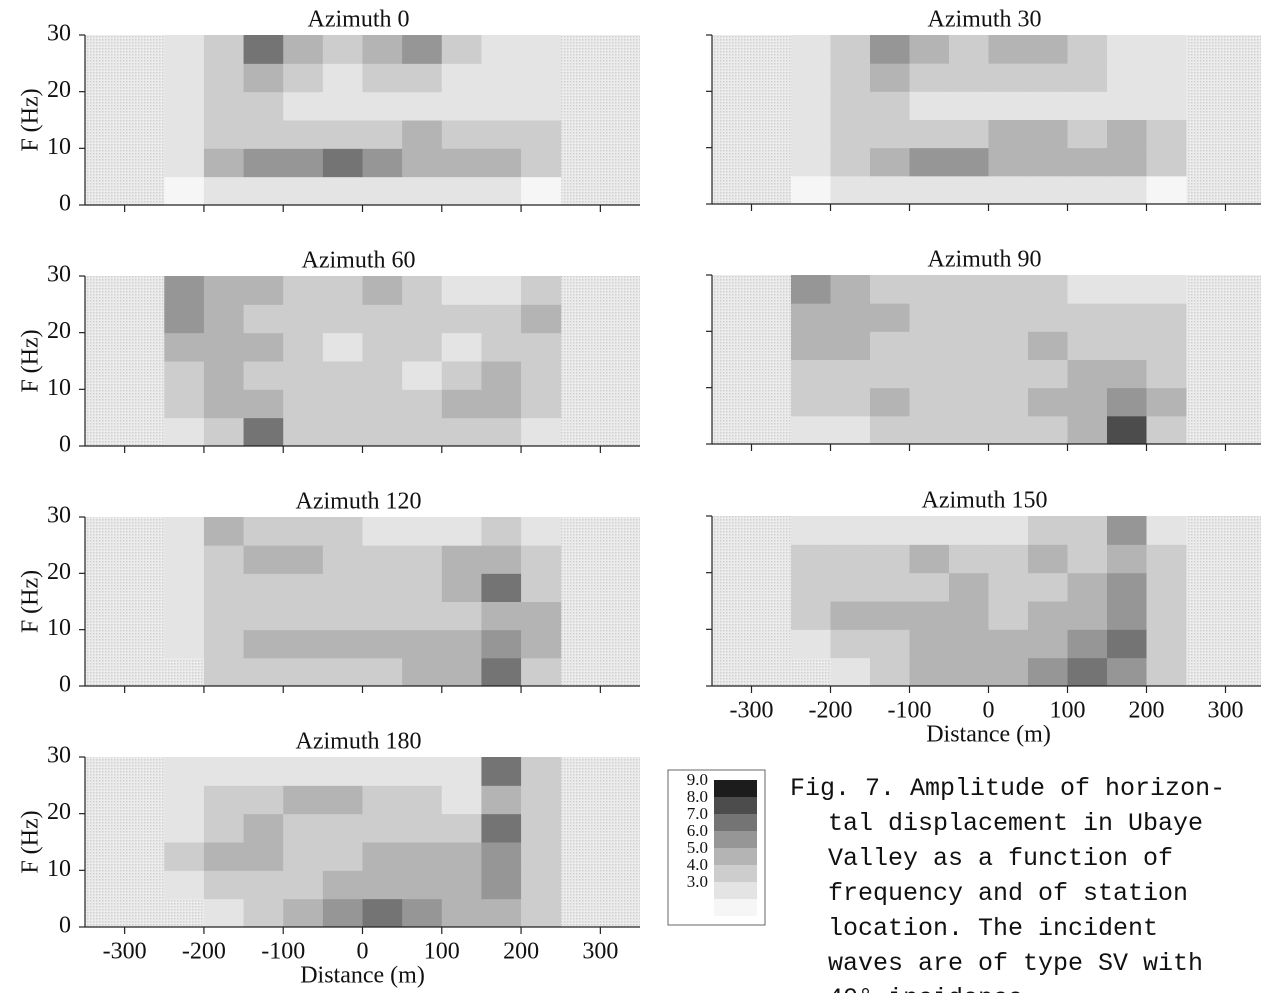 This screenshot has height=993, width=1261. What do you see at coordinates (65, 445) in the screenshot?
I see `y-tick-label: 0` at bounding box center [65, 445].